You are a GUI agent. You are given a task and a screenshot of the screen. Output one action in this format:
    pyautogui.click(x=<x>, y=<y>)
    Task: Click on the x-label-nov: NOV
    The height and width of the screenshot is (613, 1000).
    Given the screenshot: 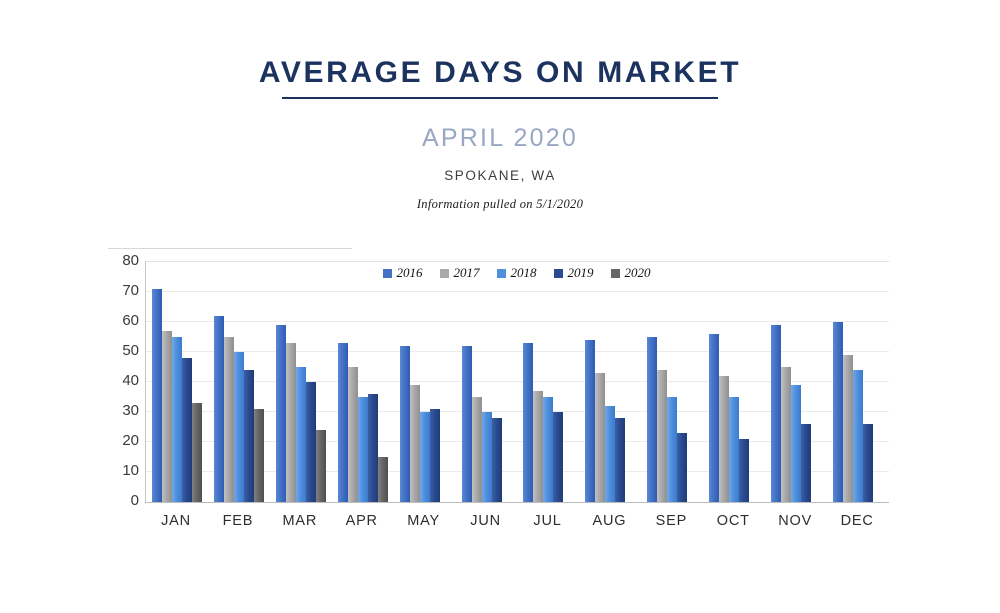 What is the action you would take?
    pyautogui.click(x=795, y=521)
    